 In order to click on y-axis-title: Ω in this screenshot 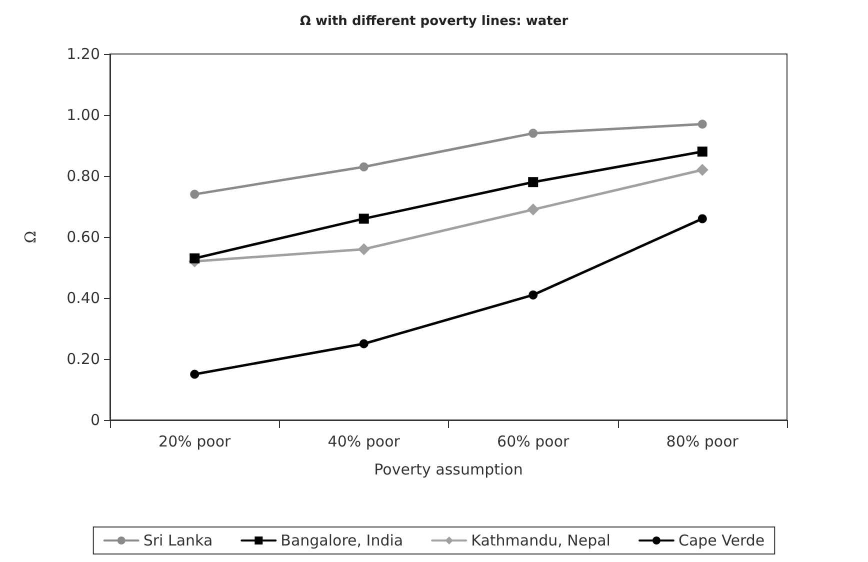, I will do `click(31, 237)`.